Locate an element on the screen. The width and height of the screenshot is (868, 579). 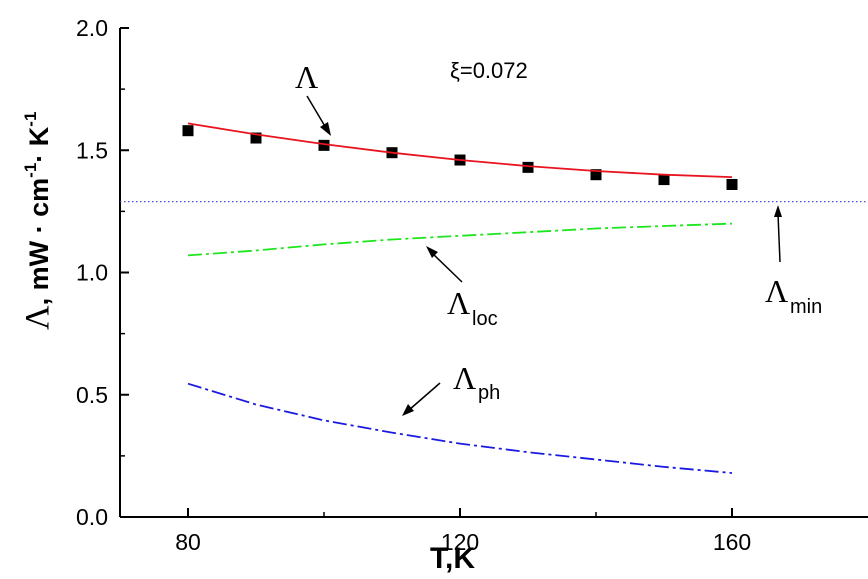
y-tick-label: 1.0 is located at coordinates (92, 273).